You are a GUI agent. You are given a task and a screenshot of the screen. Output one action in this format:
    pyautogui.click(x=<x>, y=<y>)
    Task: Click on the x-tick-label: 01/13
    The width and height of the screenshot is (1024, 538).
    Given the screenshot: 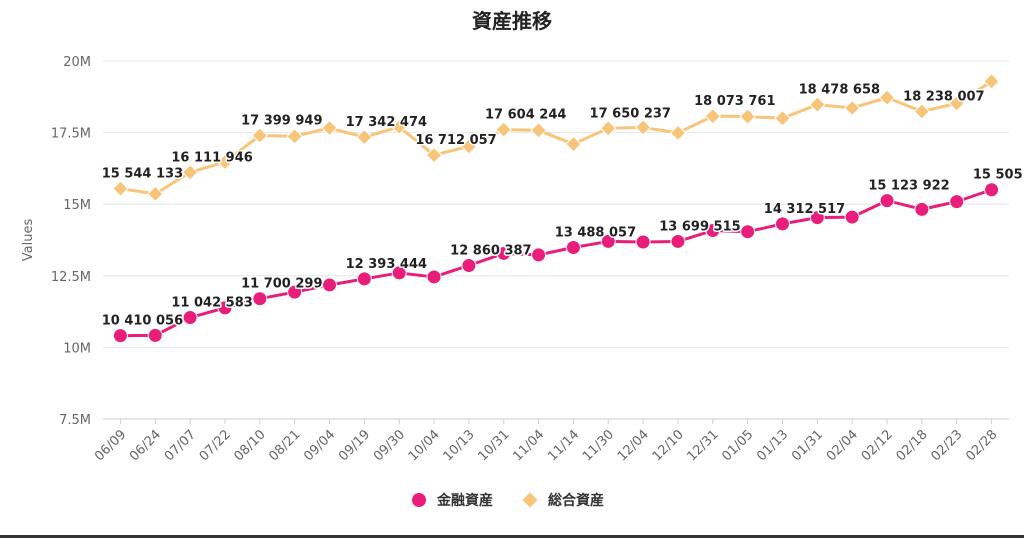 What is the action you would take?
    pyautogui.click(x=772, y=445)
    